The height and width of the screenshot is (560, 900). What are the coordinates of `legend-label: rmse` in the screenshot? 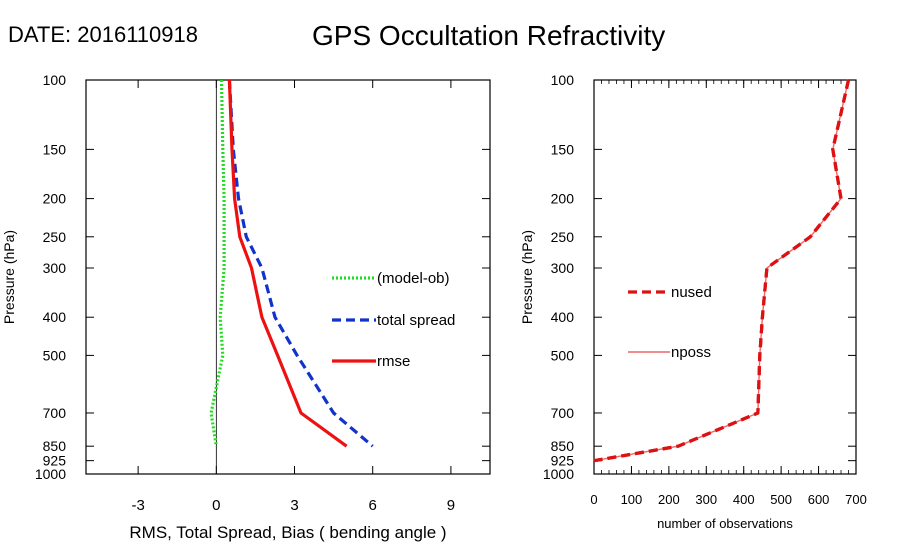 It's located at (393, 361).